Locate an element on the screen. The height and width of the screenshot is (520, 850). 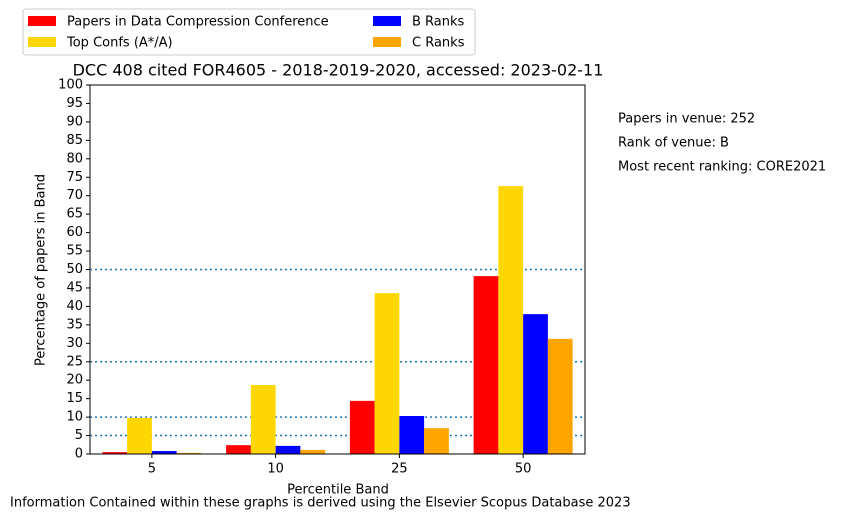
legend-label: C Ranks is located at coordinates (438, 43).